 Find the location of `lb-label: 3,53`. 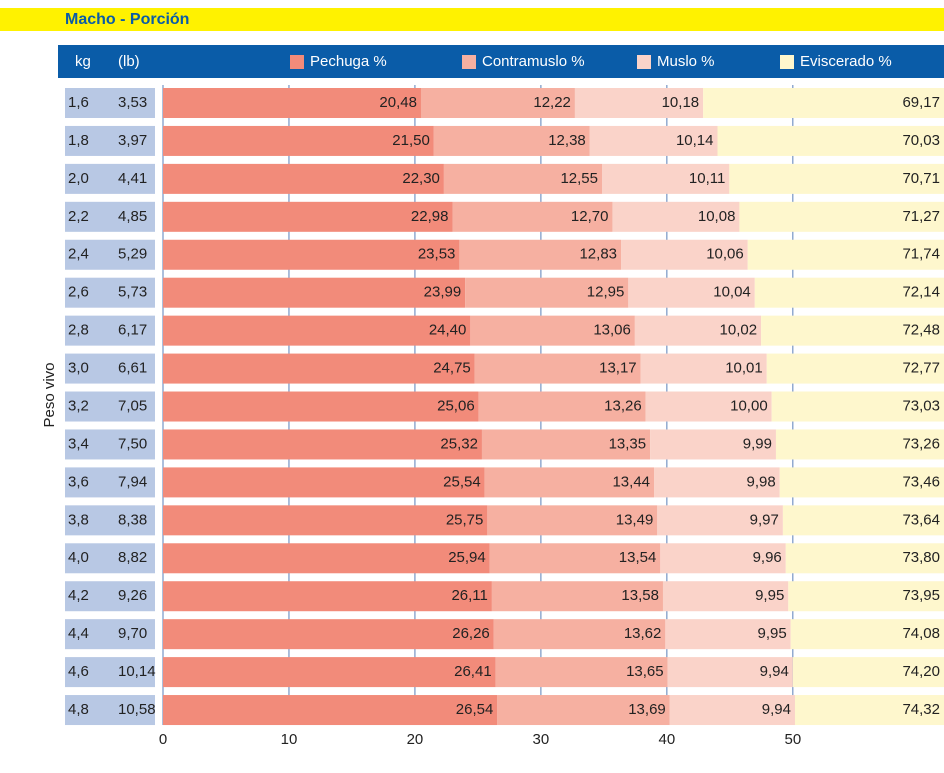

lb-label: 3,53 is located at coordinates (132, 102).